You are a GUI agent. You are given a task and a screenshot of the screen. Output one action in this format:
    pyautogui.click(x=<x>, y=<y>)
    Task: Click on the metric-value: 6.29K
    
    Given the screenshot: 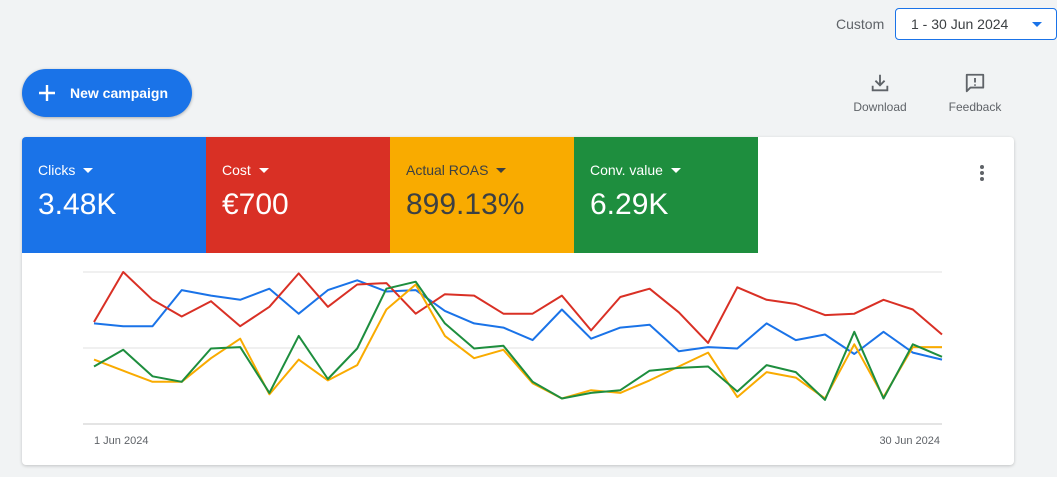 What is the action you would take?
    pyautogui.click(x=629, y=204)
    